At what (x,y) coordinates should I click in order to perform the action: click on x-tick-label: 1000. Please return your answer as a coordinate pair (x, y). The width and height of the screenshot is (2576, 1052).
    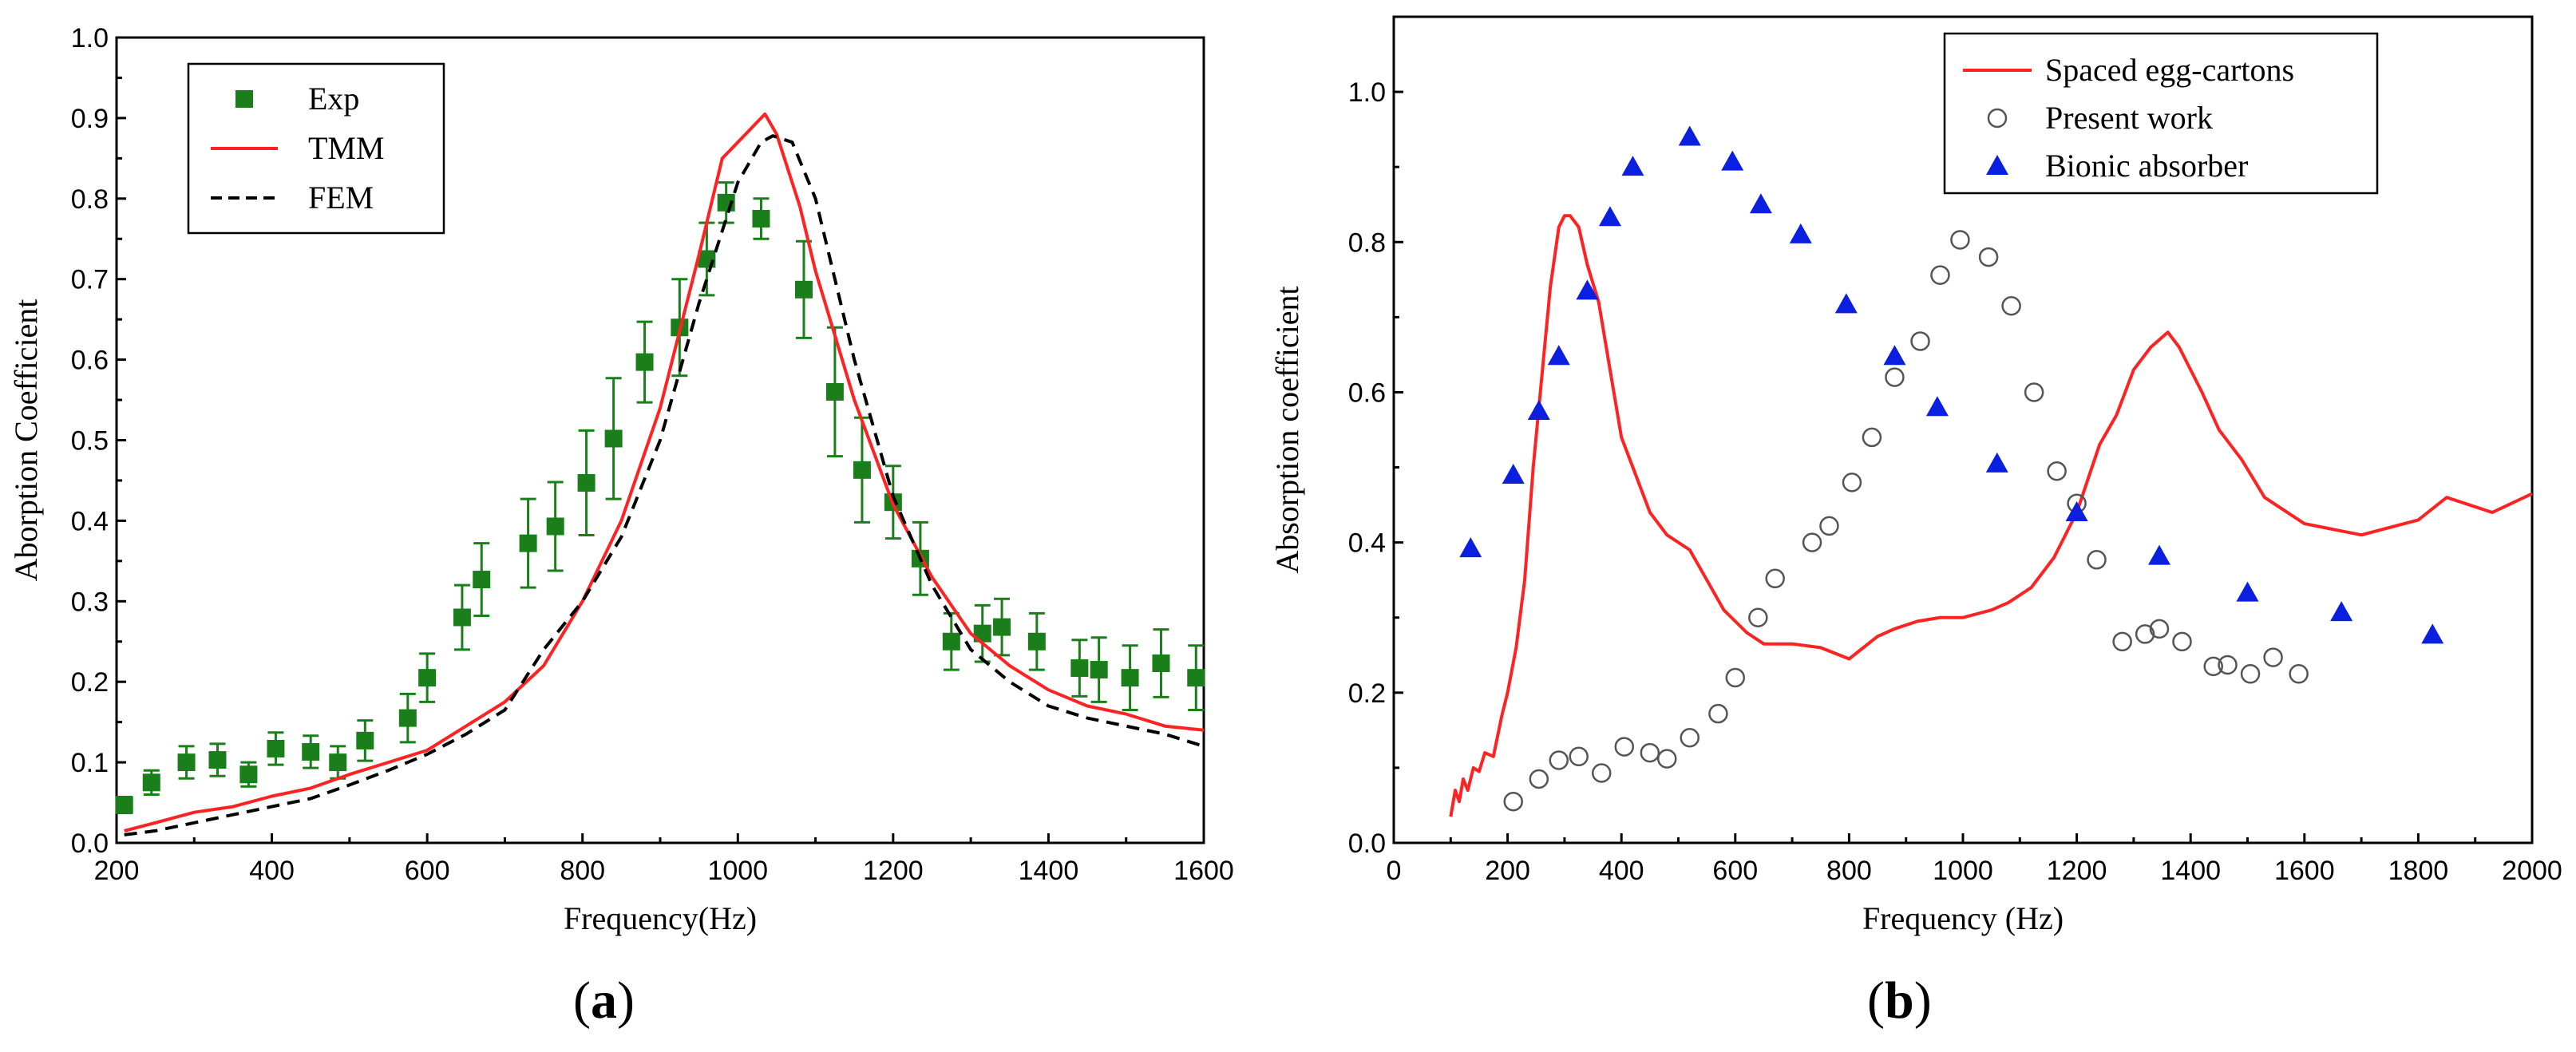
    Looking at the image, I should click on (1963, 871).